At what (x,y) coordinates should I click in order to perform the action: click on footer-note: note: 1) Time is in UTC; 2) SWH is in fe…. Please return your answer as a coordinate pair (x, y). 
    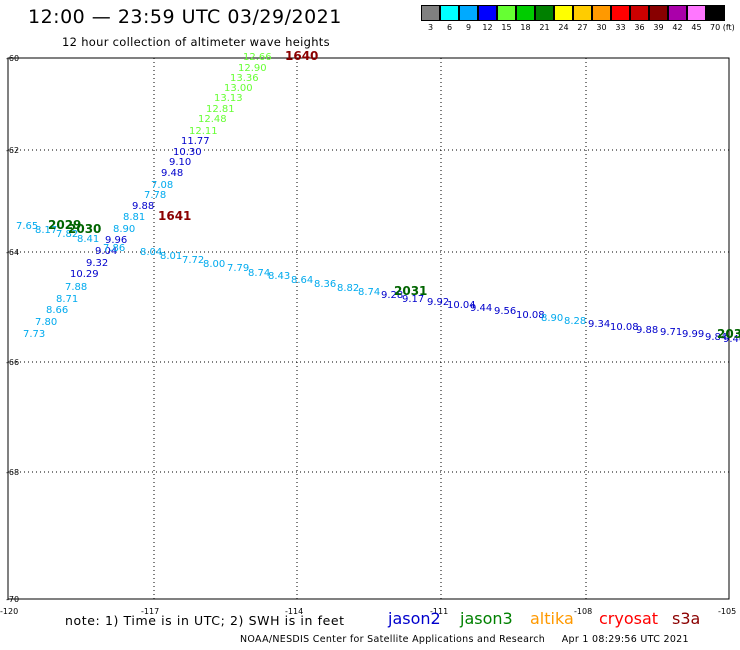
    Looking at the image, I should click on (205, 620).